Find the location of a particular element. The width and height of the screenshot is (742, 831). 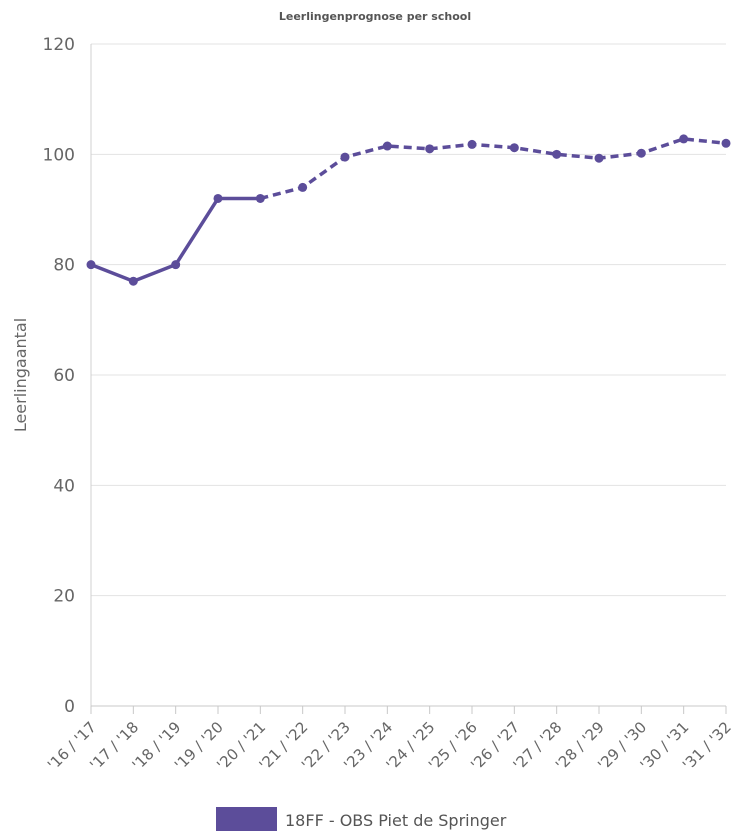

y-axis-label: Leerlingaantal is located at coordinates (20, 375).